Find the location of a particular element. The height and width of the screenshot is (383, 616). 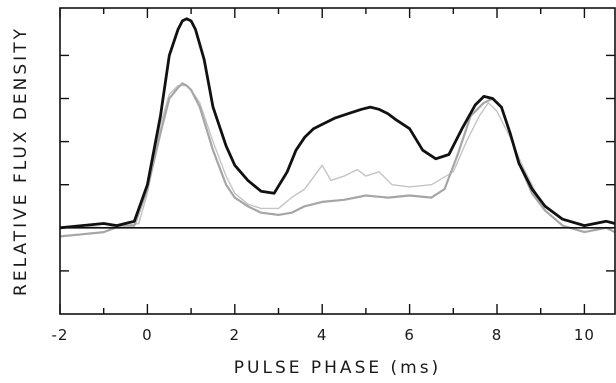

x-axis-title: PULSE PHASE (ms) is located at coordinates (337, 368).